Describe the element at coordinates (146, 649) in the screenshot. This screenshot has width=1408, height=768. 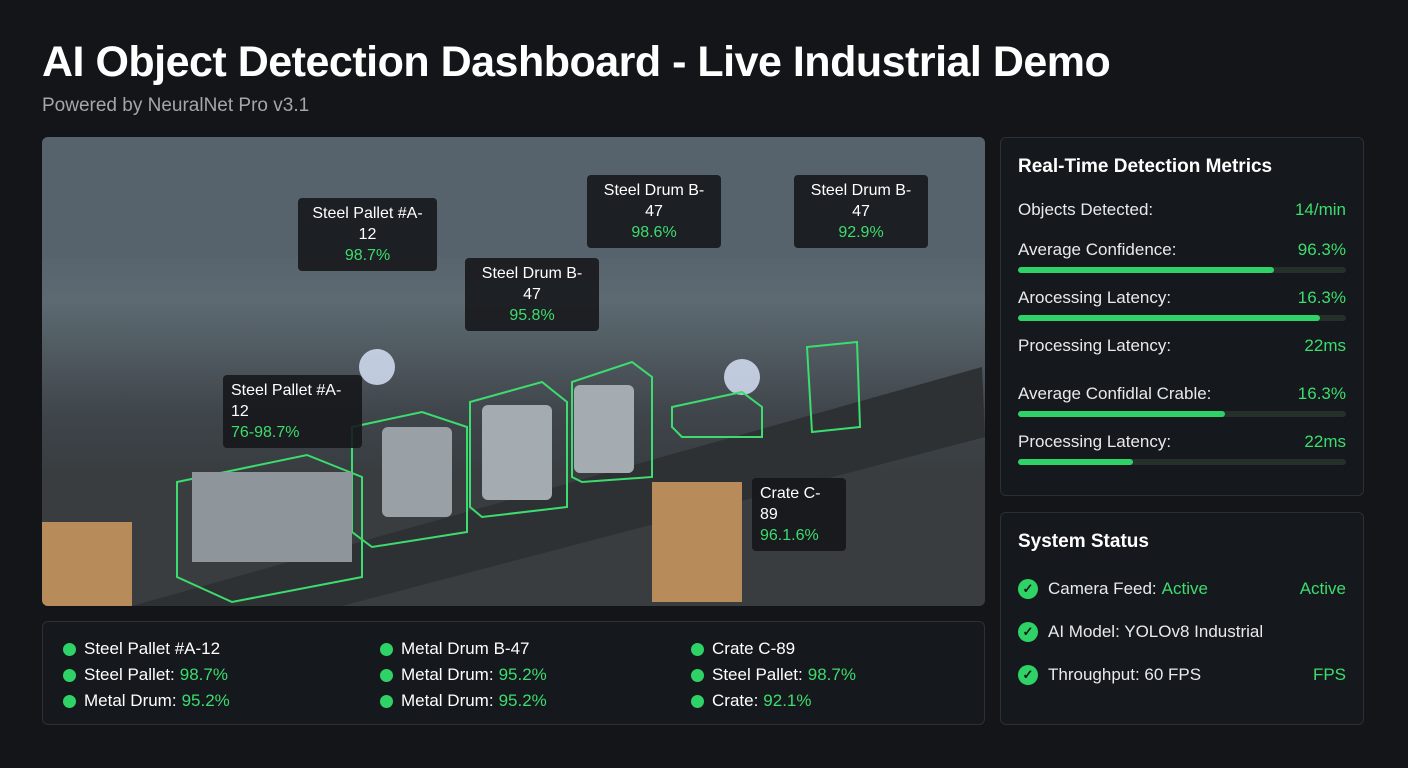
I see `legend-item: Steel Pallet #A-12` at that location.